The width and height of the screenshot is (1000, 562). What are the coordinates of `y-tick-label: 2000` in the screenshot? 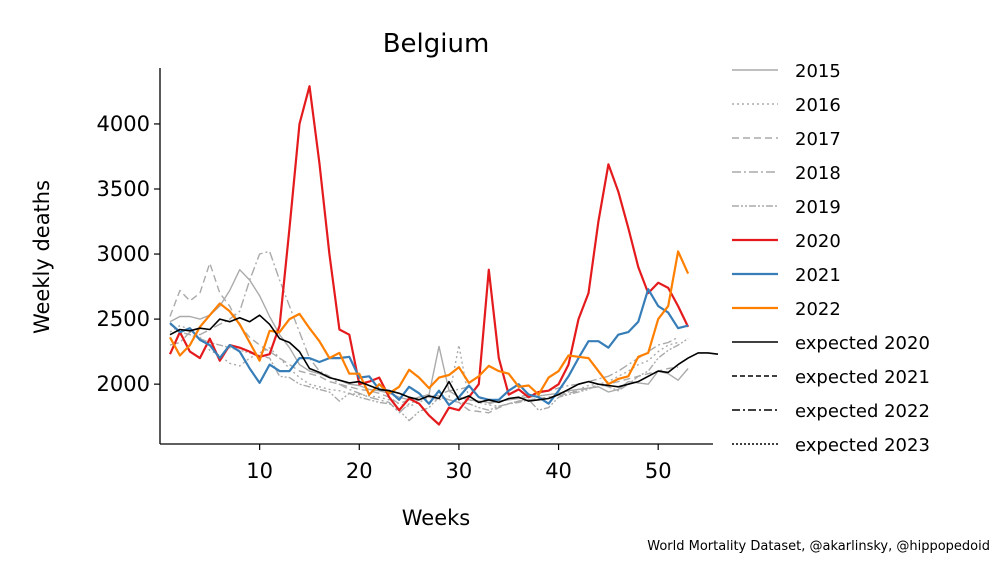 It's located at (123, 384).